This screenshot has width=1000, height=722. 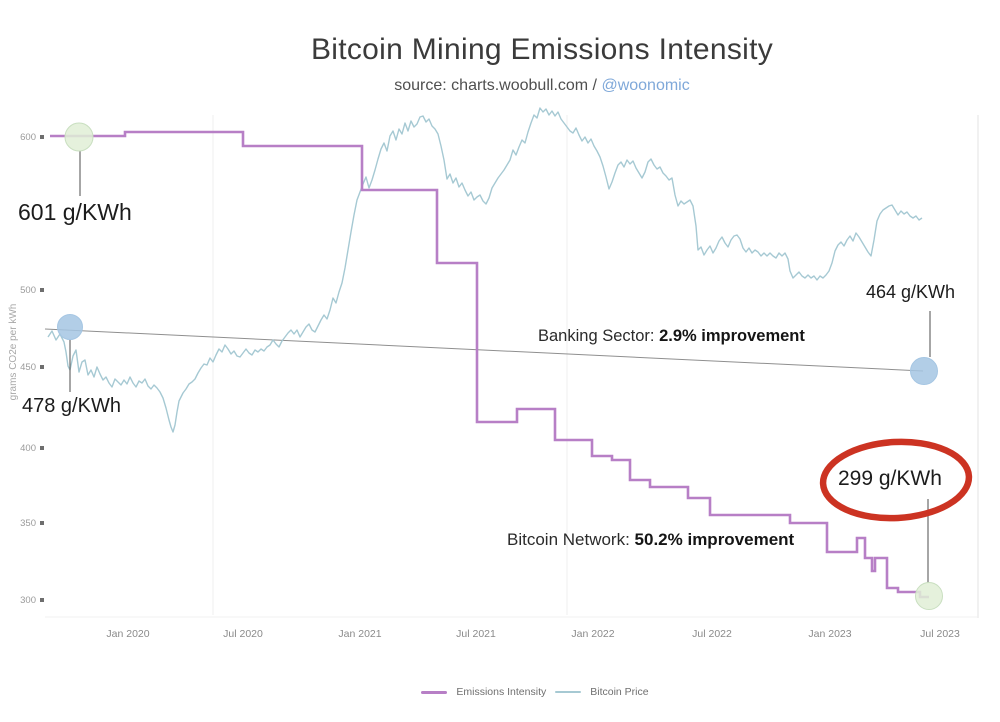 I want to click on bitcoin-network-label: Bitcoin Network: 50.2% improvement, so click(x=650, y=540).